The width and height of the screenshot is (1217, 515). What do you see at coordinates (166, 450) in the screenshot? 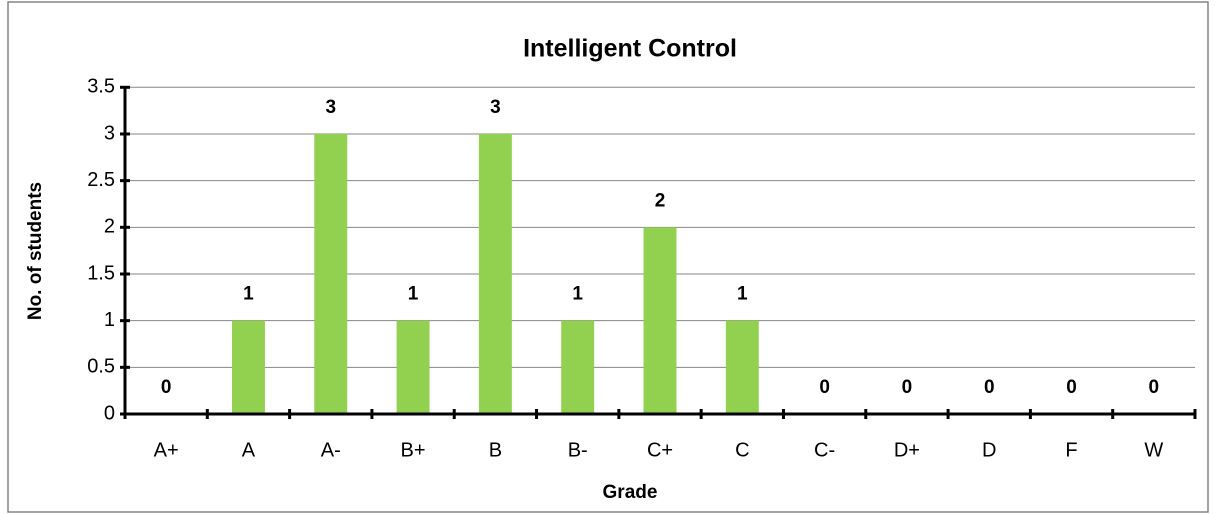
I see `x-tick-label: A+` at bounding box center [166, 450].